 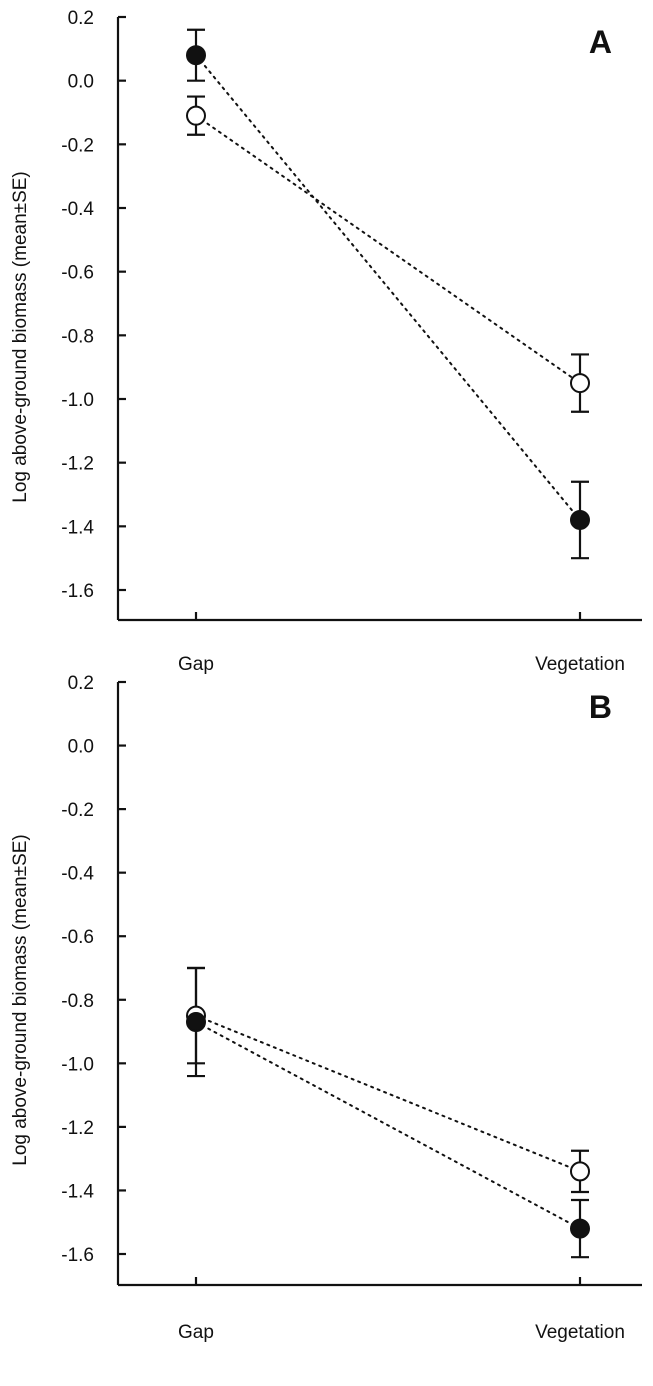 I want to click on data-points, so click(x=388, y=1122).